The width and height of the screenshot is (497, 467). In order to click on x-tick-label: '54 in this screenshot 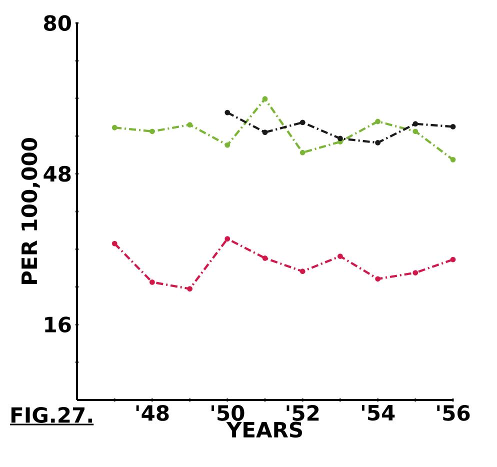, I will do `click(378, 413)`.